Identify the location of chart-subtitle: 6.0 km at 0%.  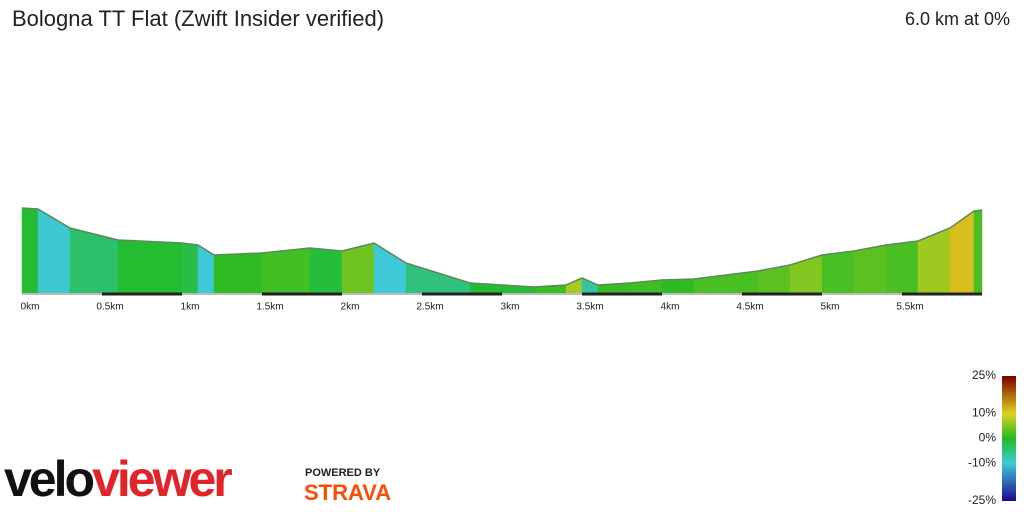
(957, 19).